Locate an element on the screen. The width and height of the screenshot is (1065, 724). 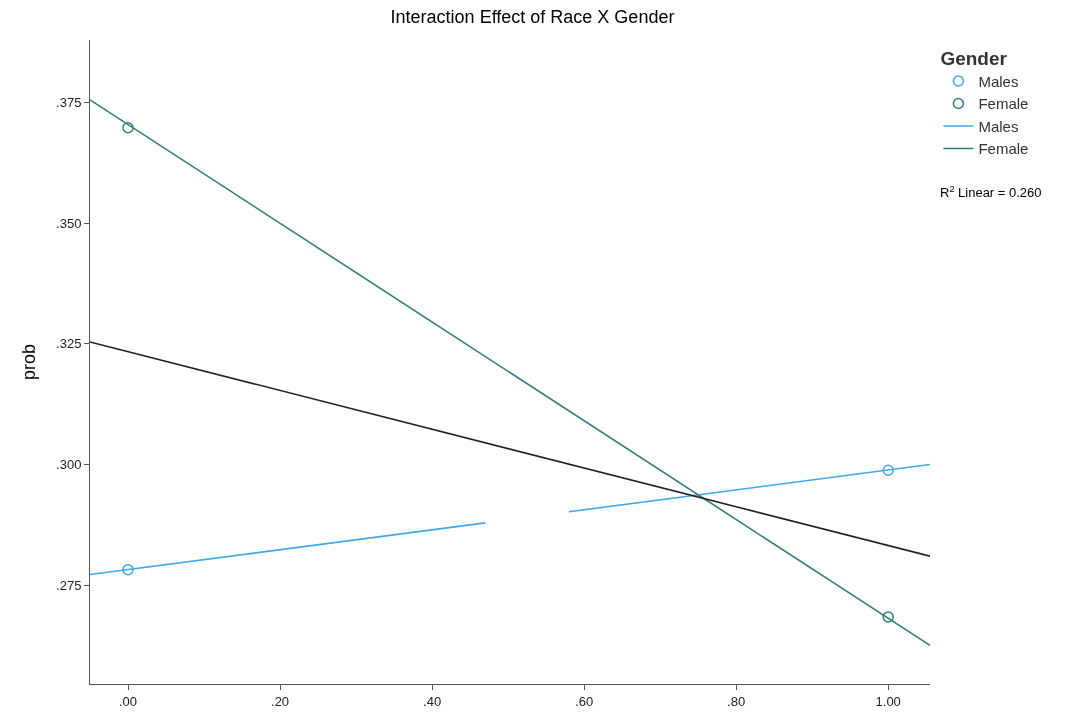
x-tick-label: .40 is located at coordinates (432, 701).